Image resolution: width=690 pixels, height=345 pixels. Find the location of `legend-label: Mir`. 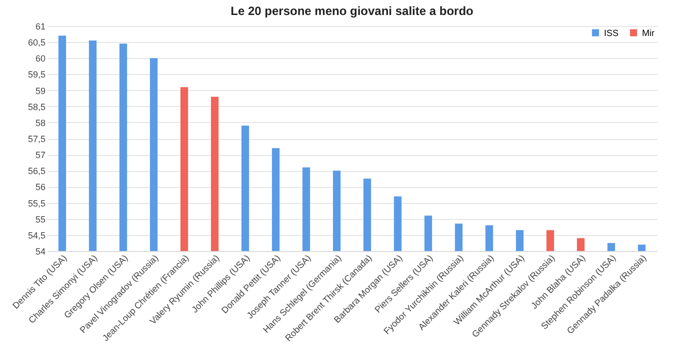

legend-label: Mir is located at coordinates (648, 33).